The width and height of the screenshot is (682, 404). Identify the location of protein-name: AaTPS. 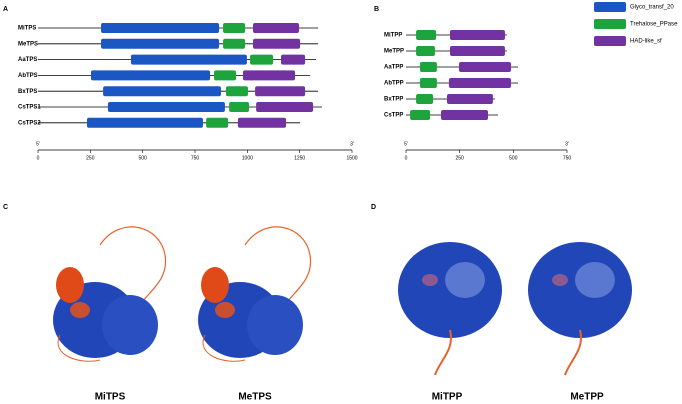
(27, 60).